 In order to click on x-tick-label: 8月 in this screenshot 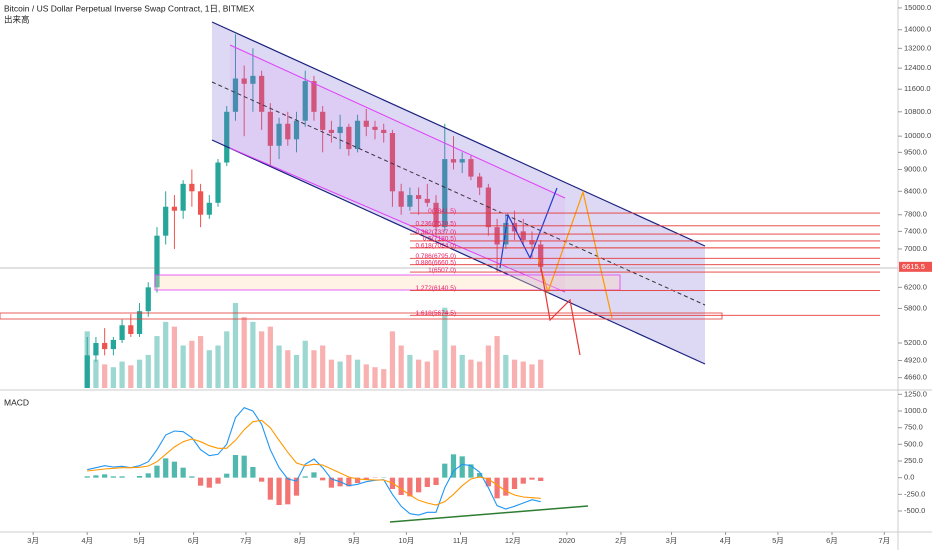, I will do `click(300, 540)`.